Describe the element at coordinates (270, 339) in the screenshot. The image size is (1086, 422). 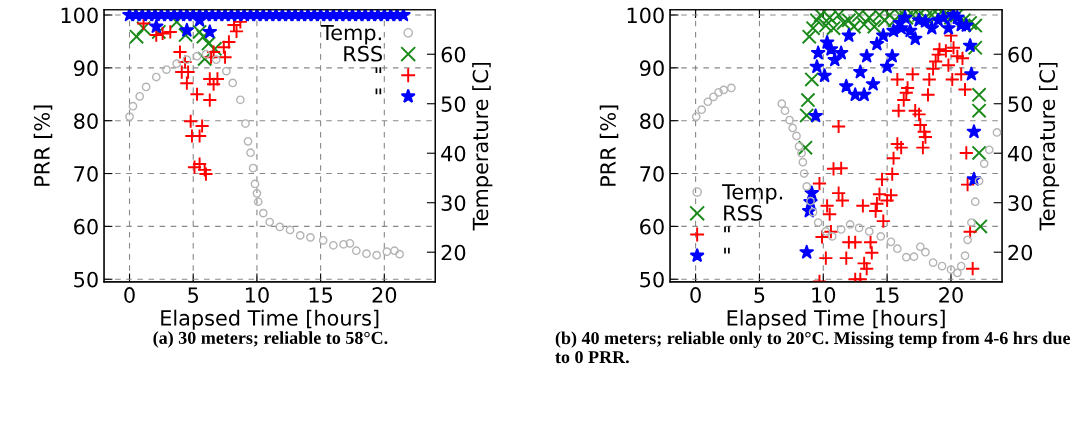
I see `text: (a) 30 meters; reliable to 58°C.` at that location.